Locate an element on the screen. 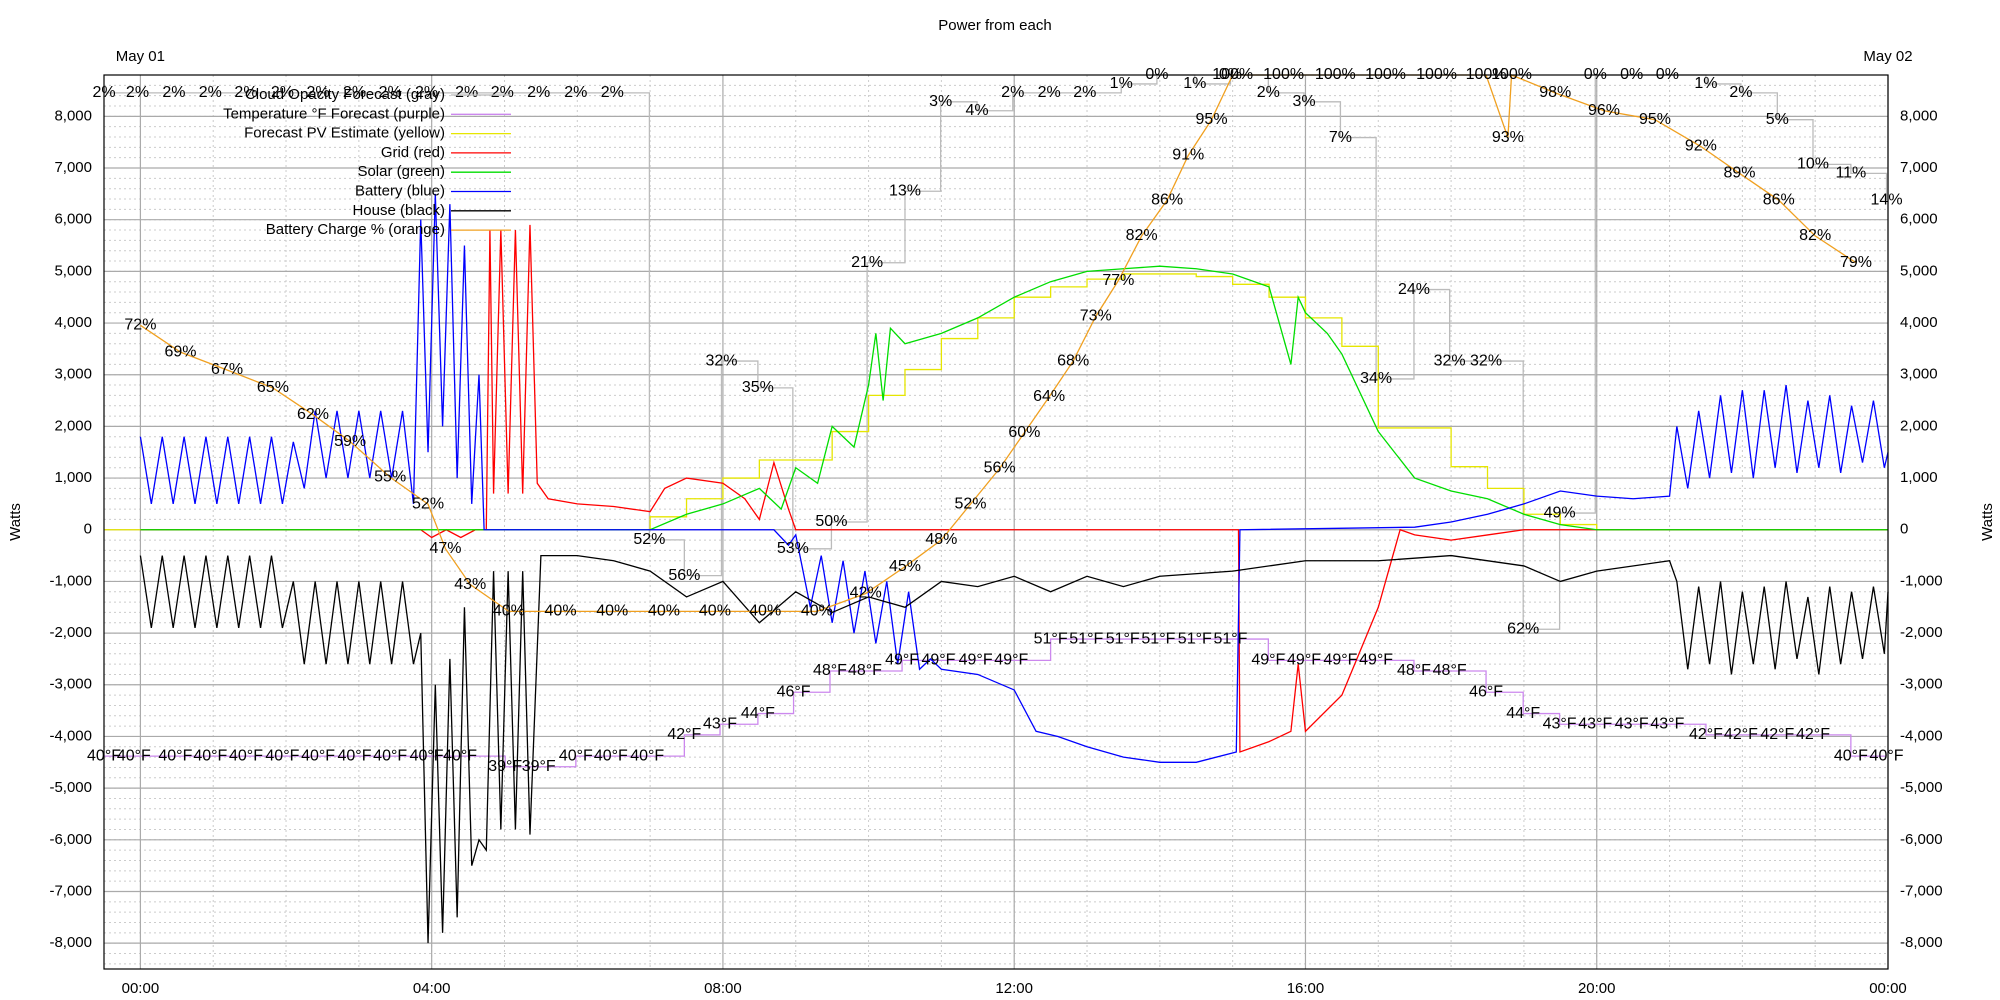 The height and width of the screenshot is (1000, 2000). point-label: 34% is located at coordinates (1376, 378).